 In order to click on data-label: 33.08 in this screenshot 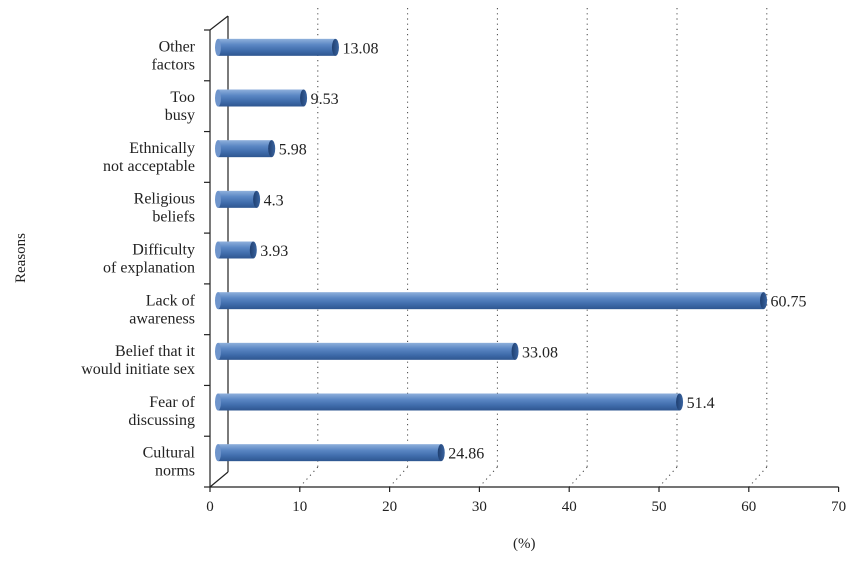, I will do `click(540, 352)`.